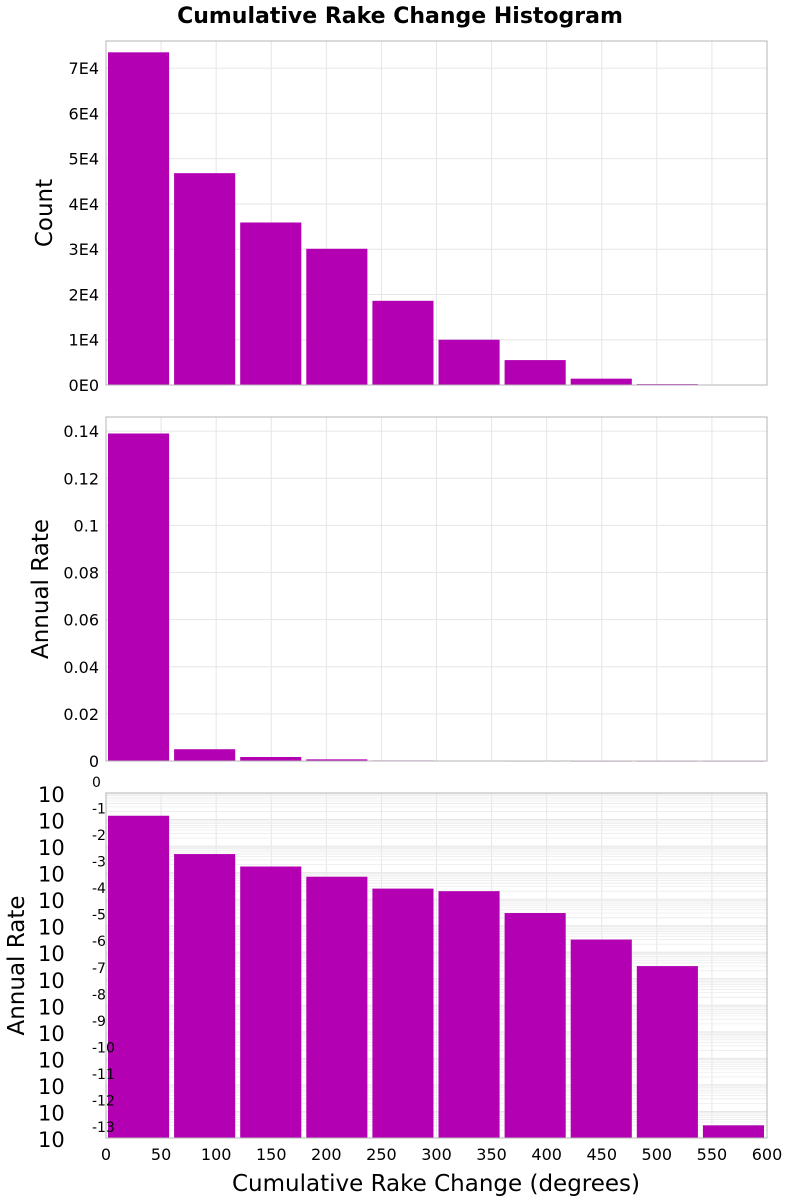 The height and width of the screenshot is (1200, 800). Describe the element at coordinates (491, 1154) in the screenshot. I see `x-tick-label: 350` at that location.